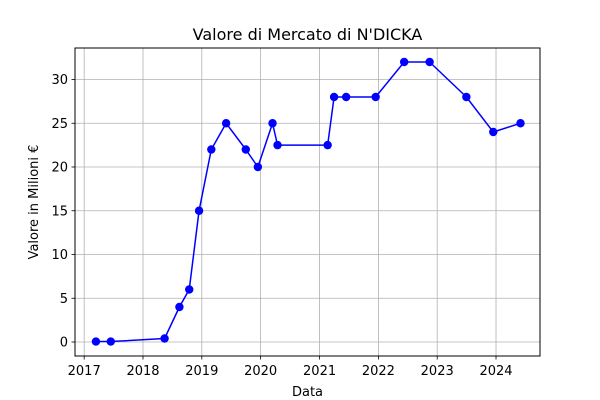  What do you see at coordinates (308, 34) in the screenshot?
I see `chart-title: Valore di Mercato di N'DICKA` at bounding box center [308, 34].